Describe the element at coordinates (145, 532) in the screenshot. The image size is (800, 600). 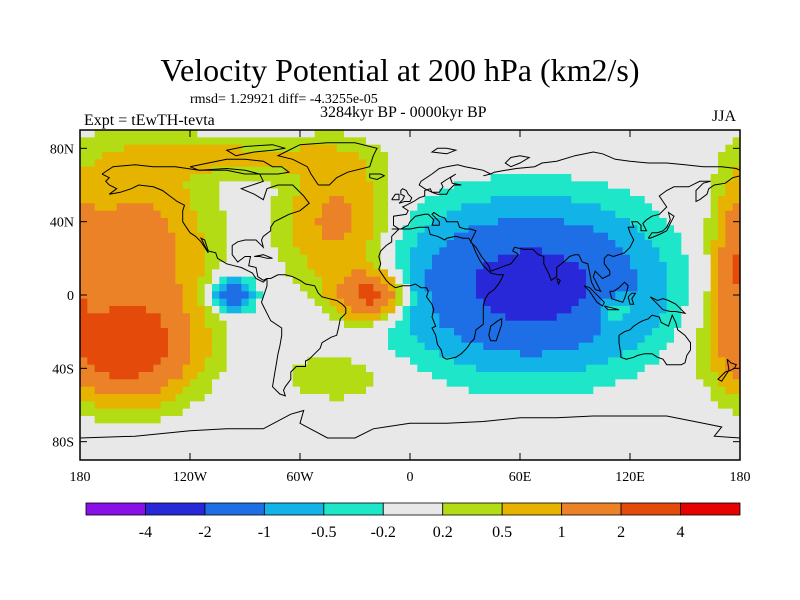
I see `colorbar-label: -4` at that location.